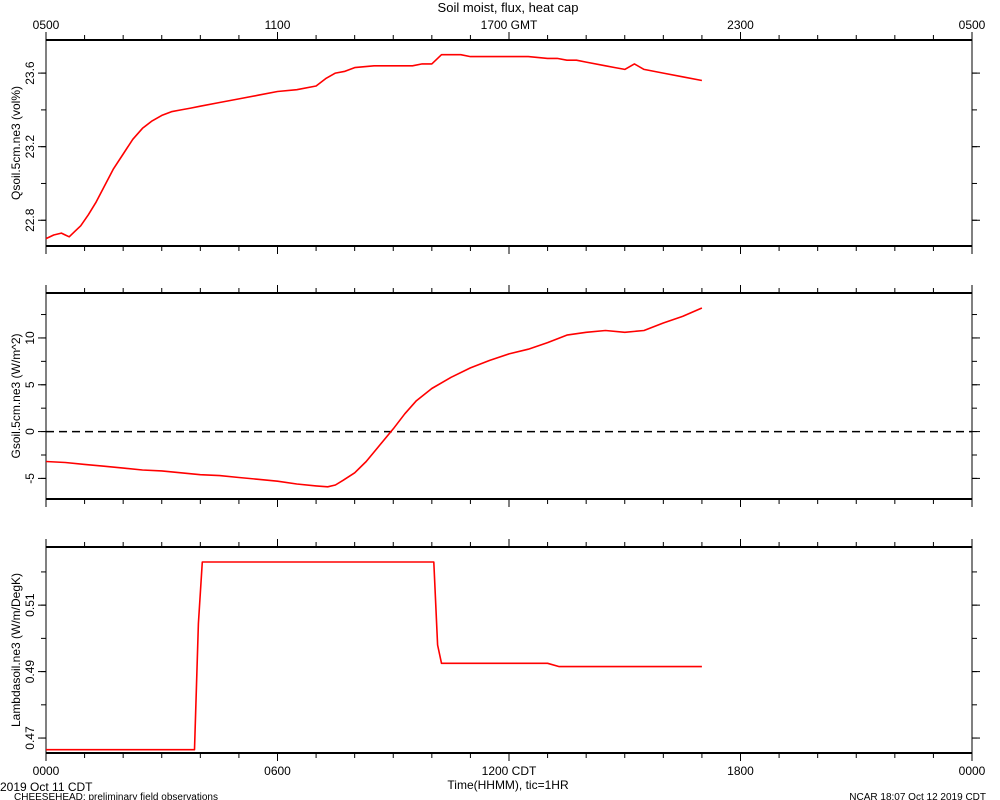  What do you see at coordinates (16, 650) in the screenshot?
I see `y-axis-label: Lambdasoil.ne3 (W/m/DegK)` at bounding box center [16, 650].